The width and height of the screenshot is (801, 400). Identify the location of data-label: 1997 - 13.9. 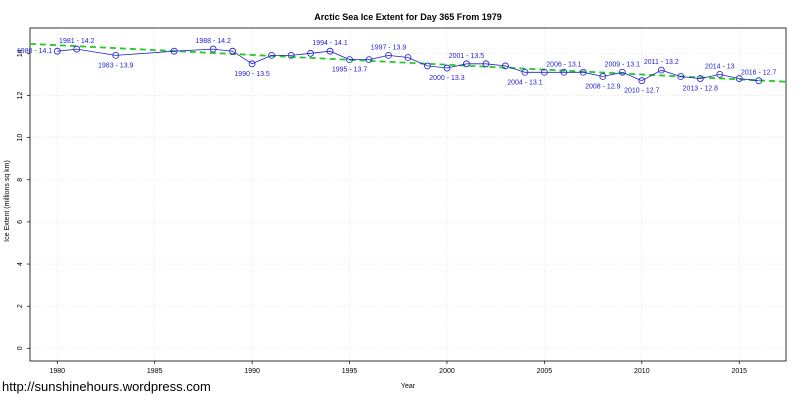
(389, 47).